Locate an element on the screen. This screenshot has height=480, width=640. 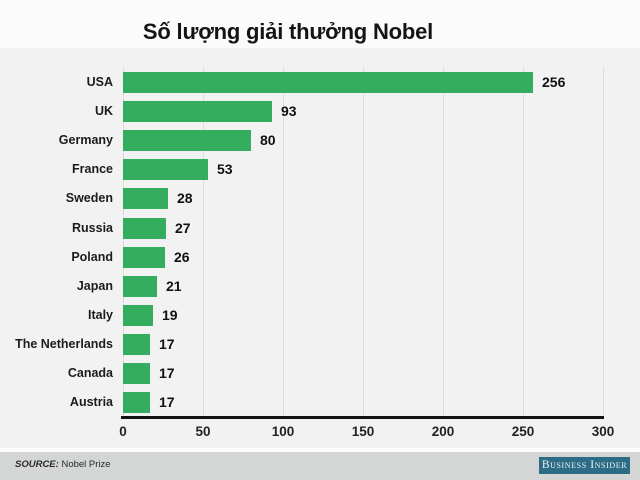
bar-row: Germany 80 is located at coordinates (320, 140).